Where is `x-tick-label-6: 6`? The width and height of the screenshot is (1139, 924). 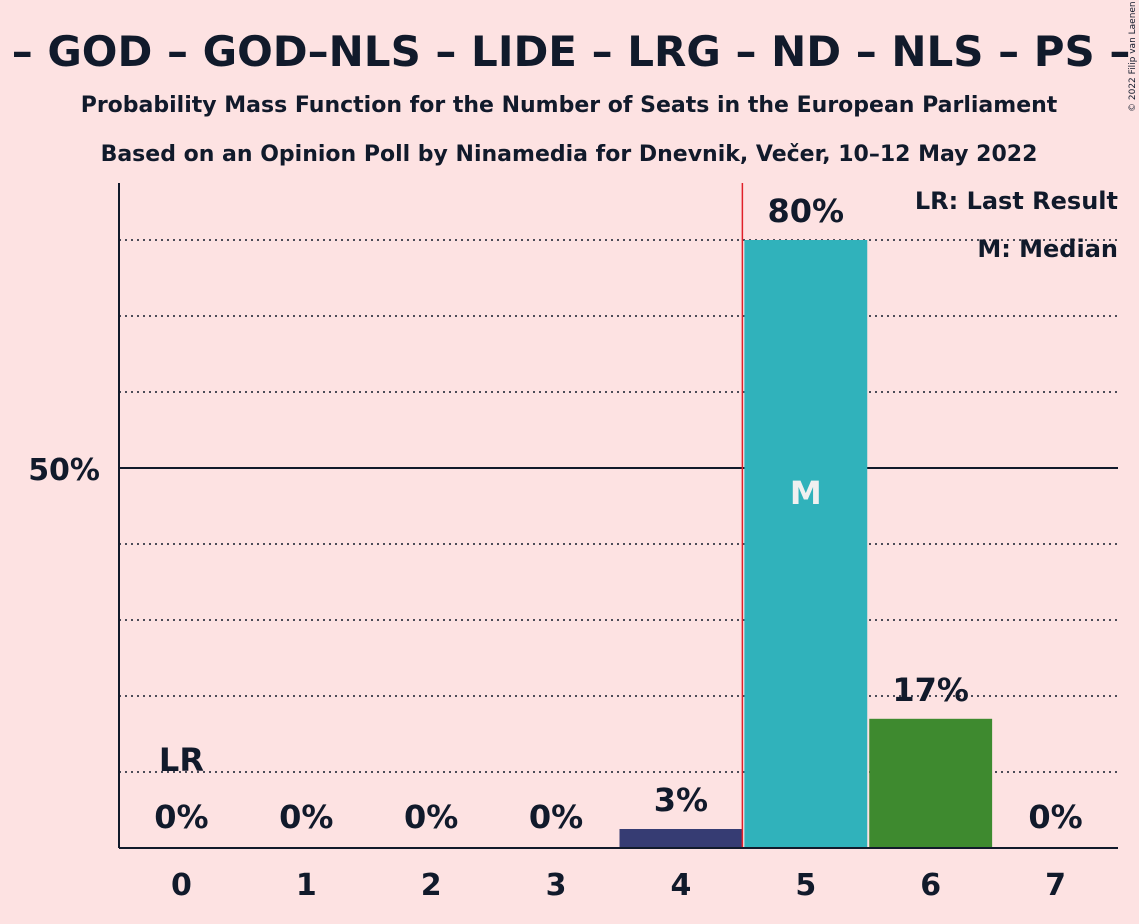 x-tick-label-6: 6 is located at coordinates (930, 885).